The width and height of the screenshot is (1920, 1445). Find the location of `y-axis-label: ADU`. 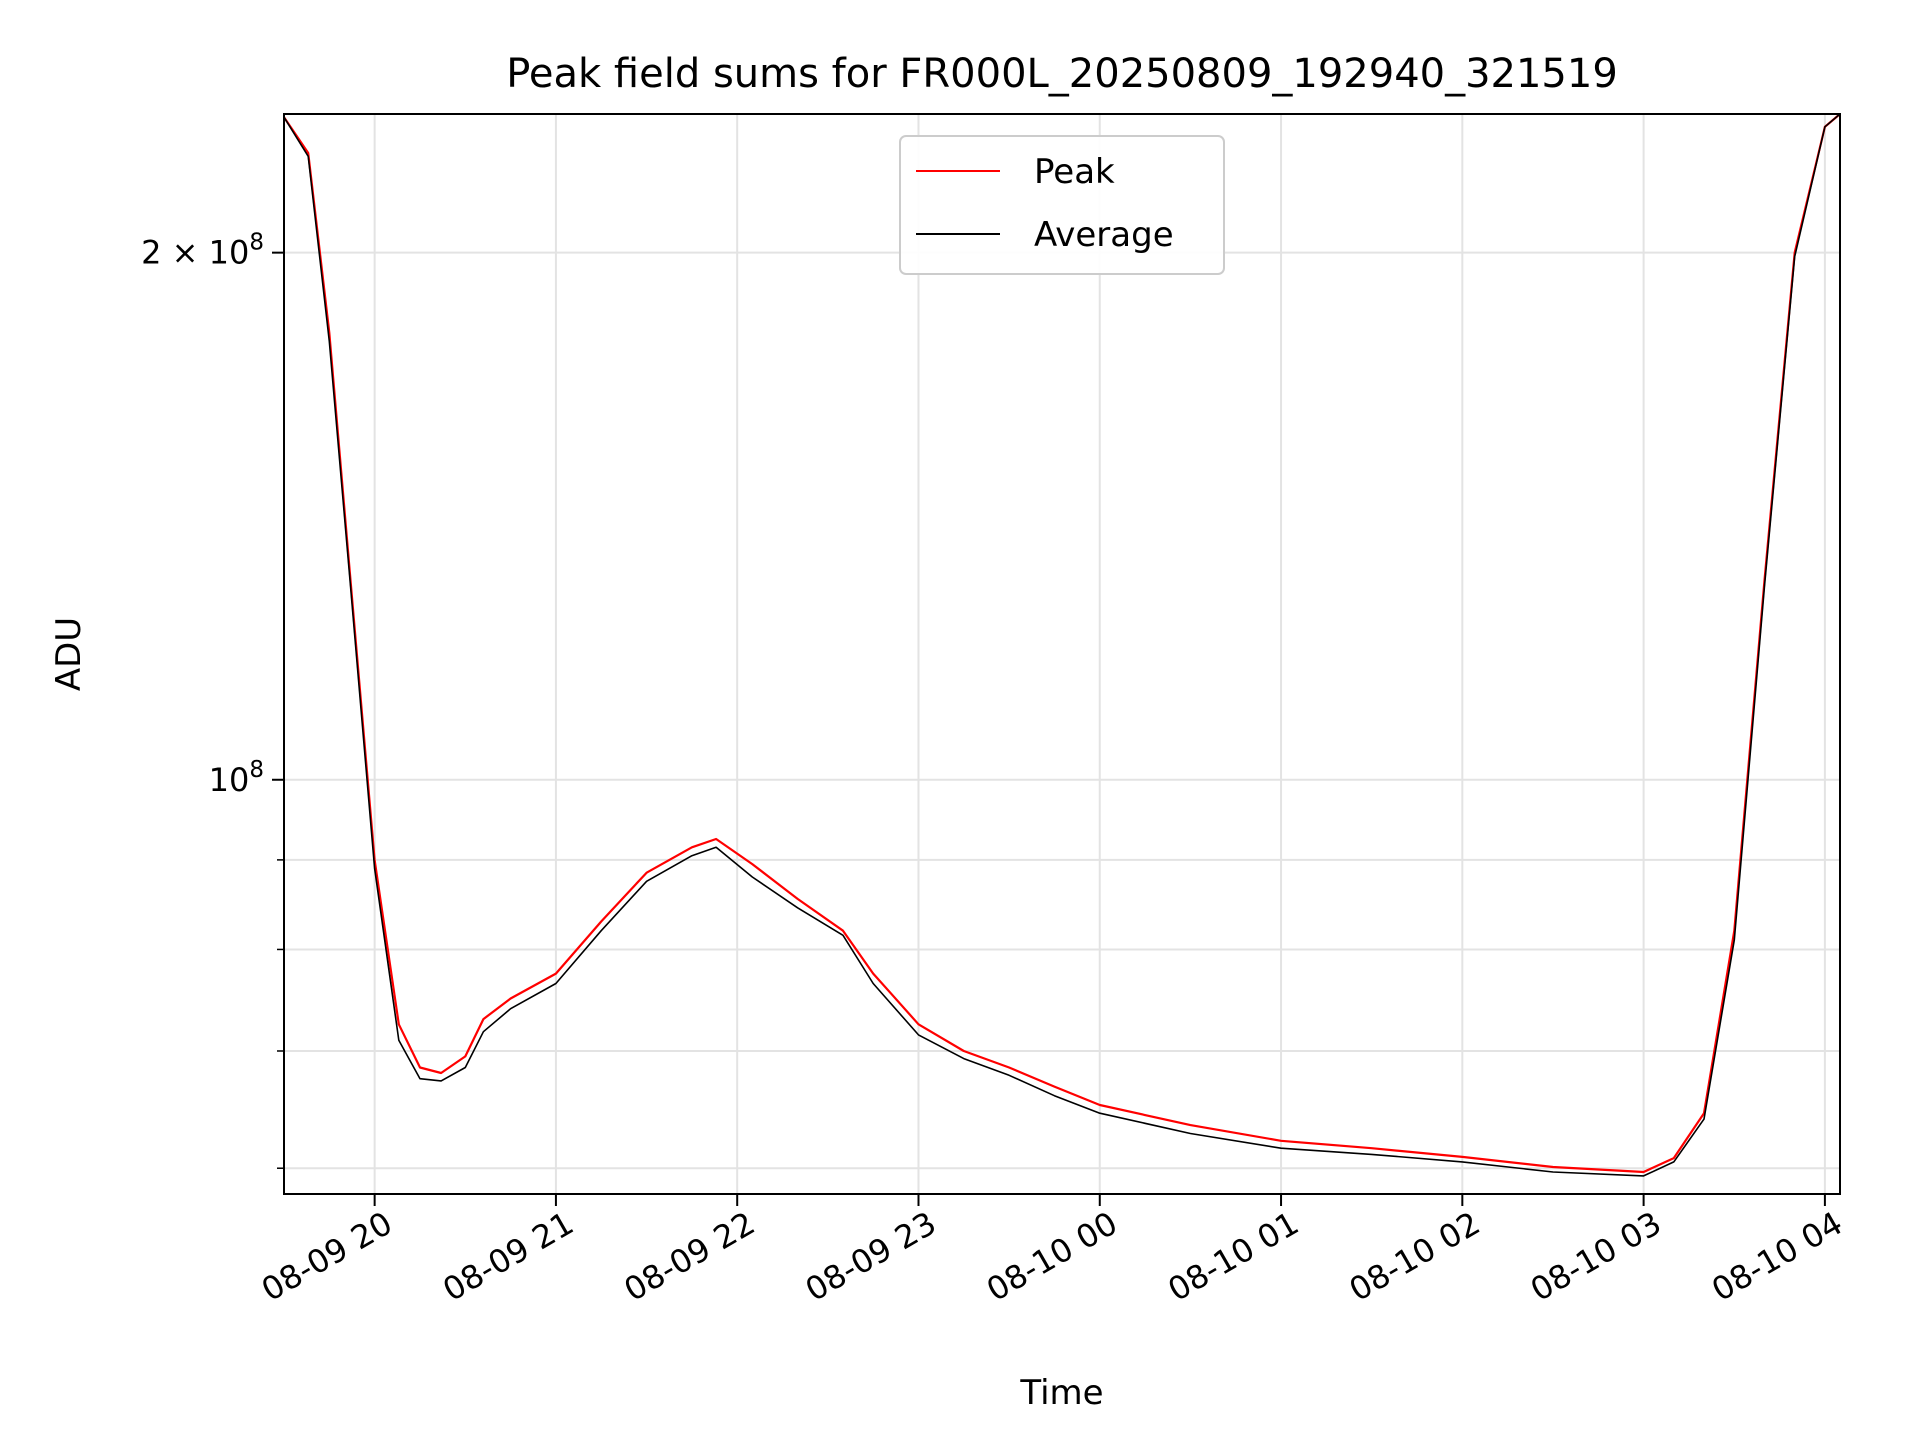

y-axis-label: ADU is located at coordinates (69, 654).